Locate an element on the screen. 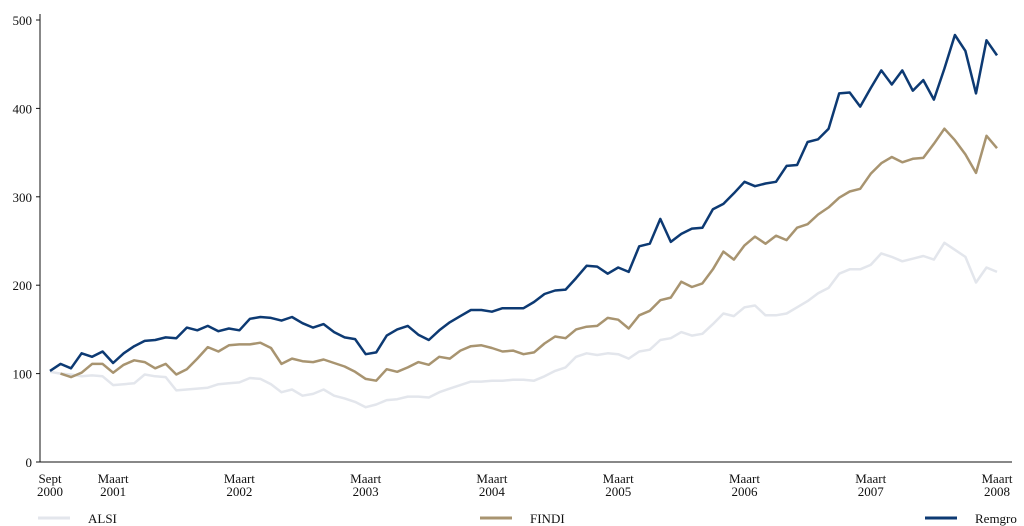 This screenshot has height=526, width=1024. y-tick-label: 300 is located at coordinates (23, 197).